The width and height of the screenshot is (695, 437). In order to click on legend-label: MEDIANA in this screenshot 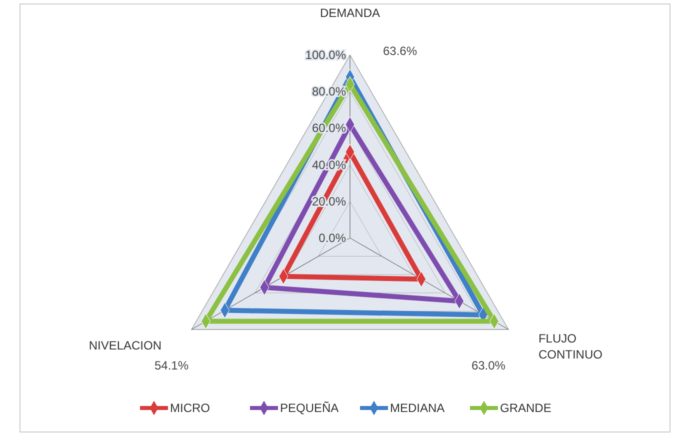, I will do `click(417, 408)`.